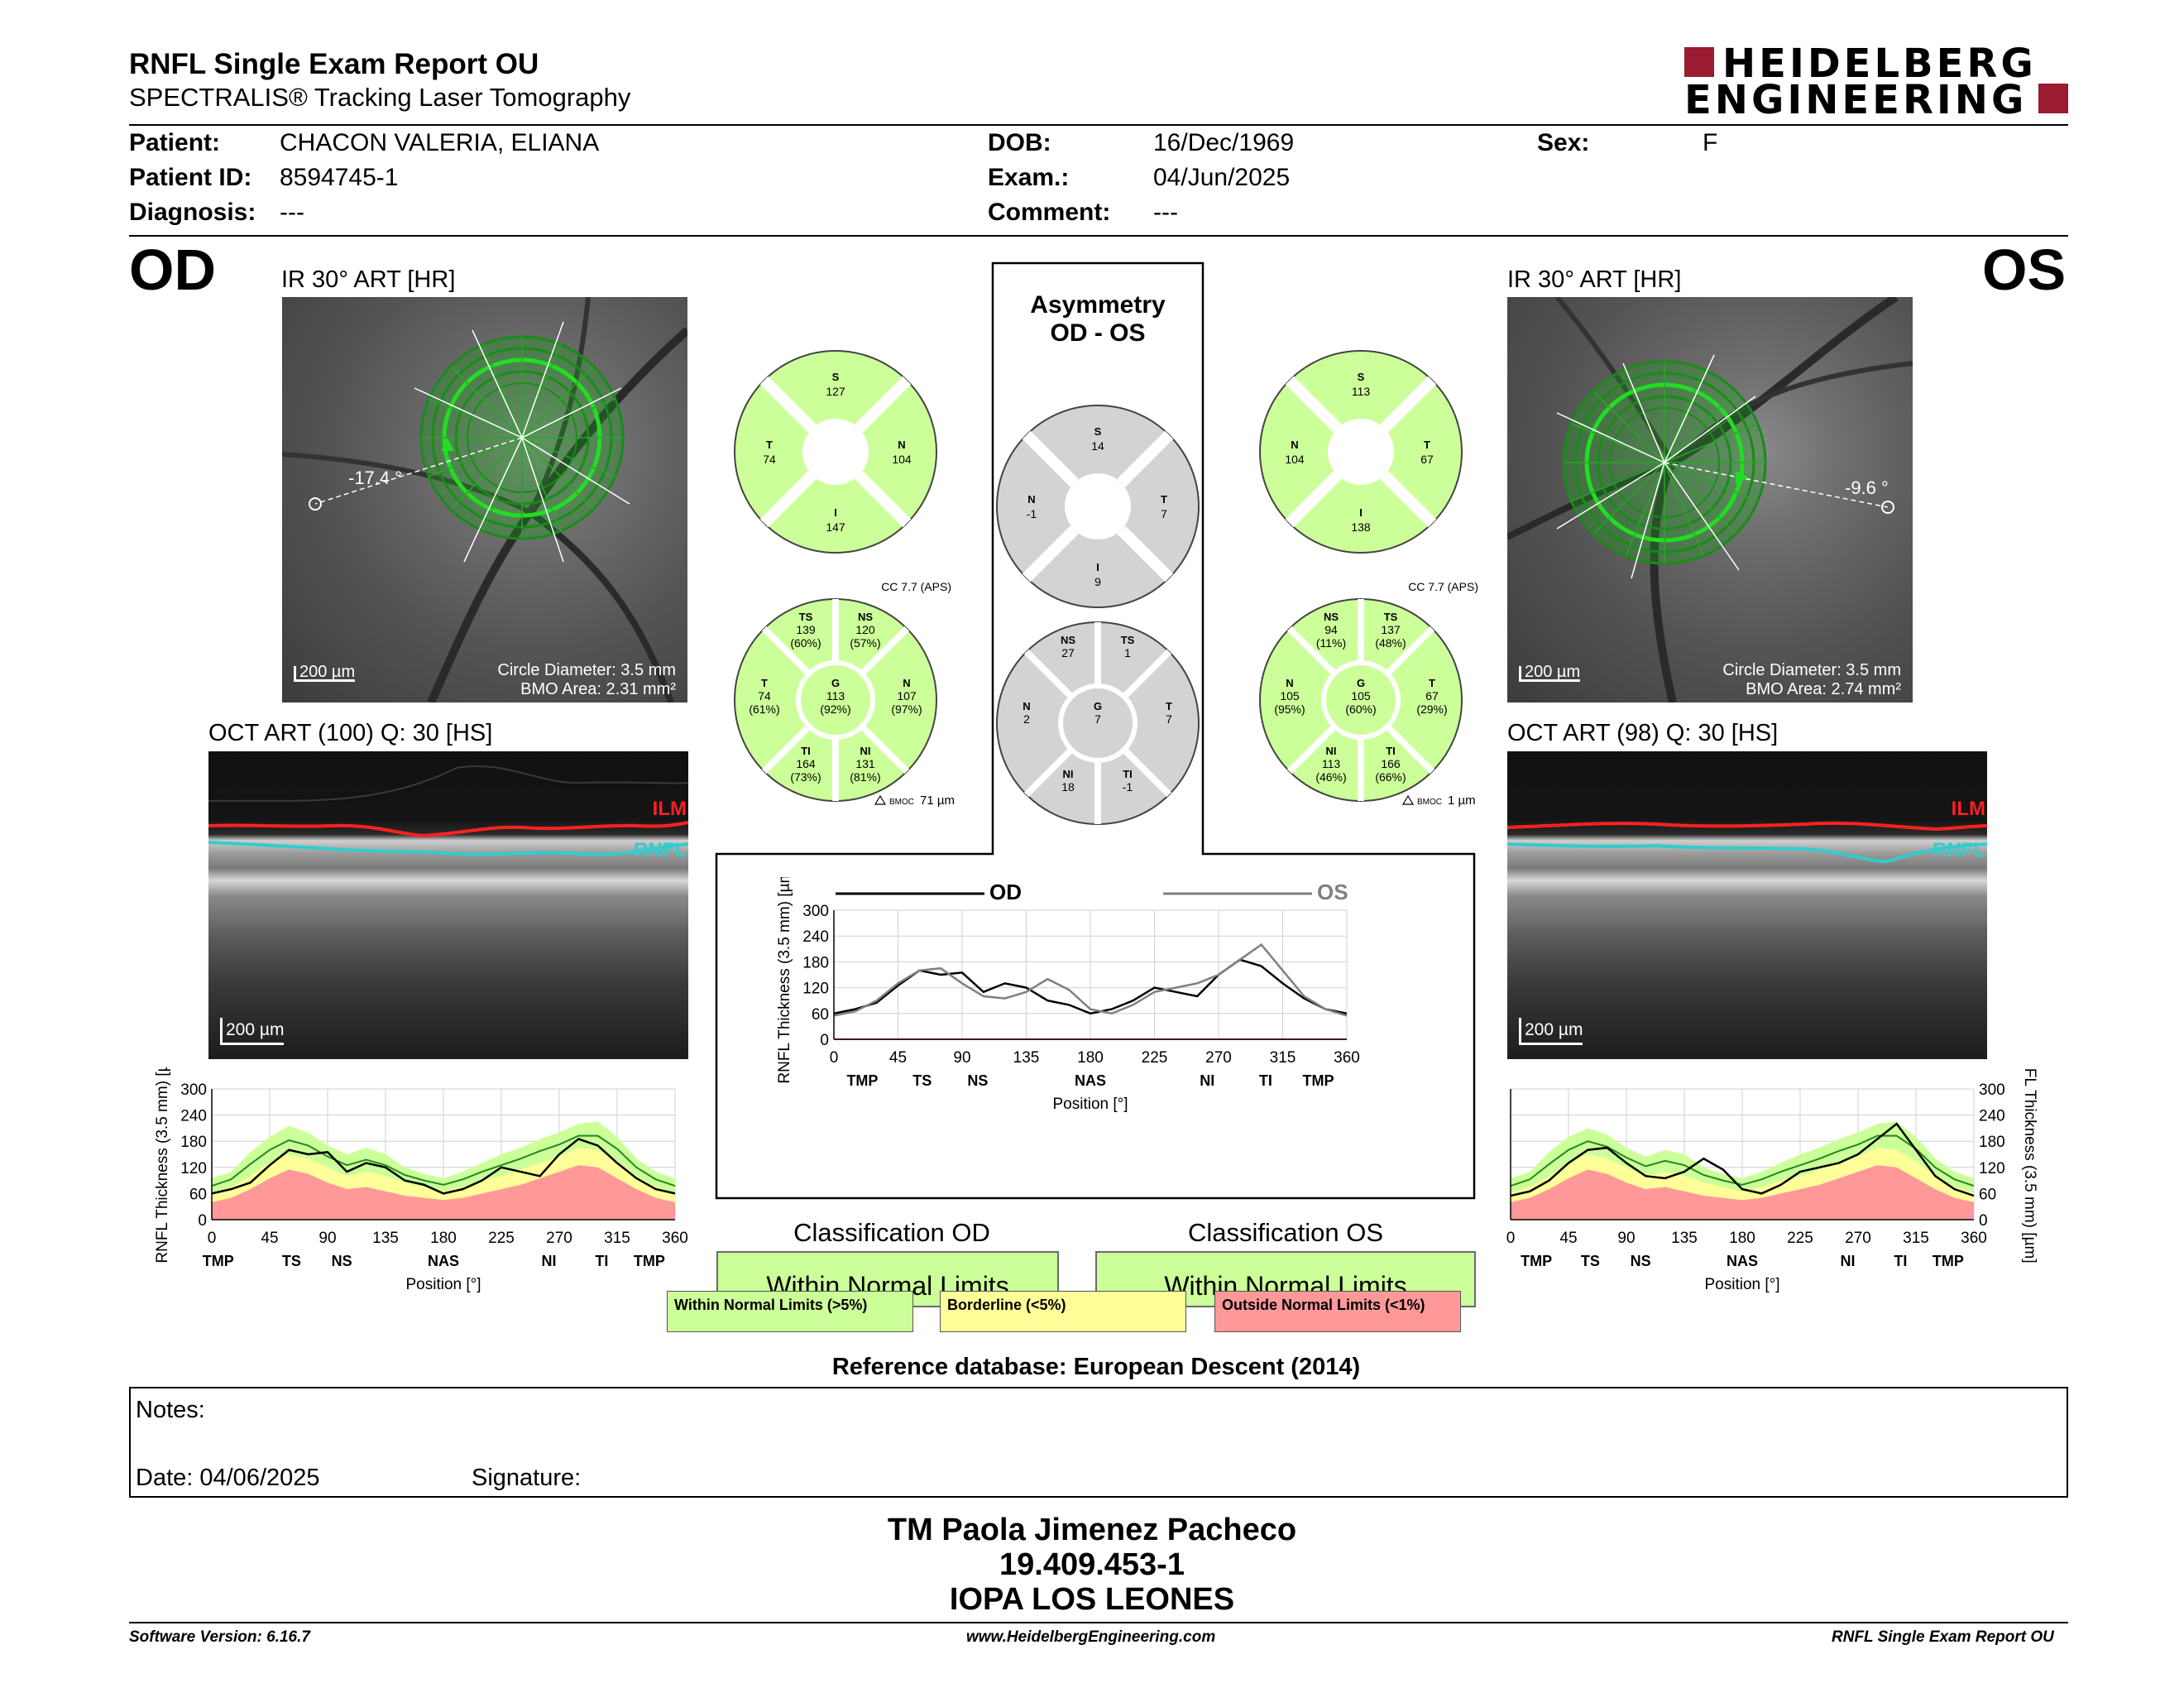  What do you see at coordinates (1361, 700) in the screenshot?
I see `os-sector-global` at bounding box center [1361, 700].